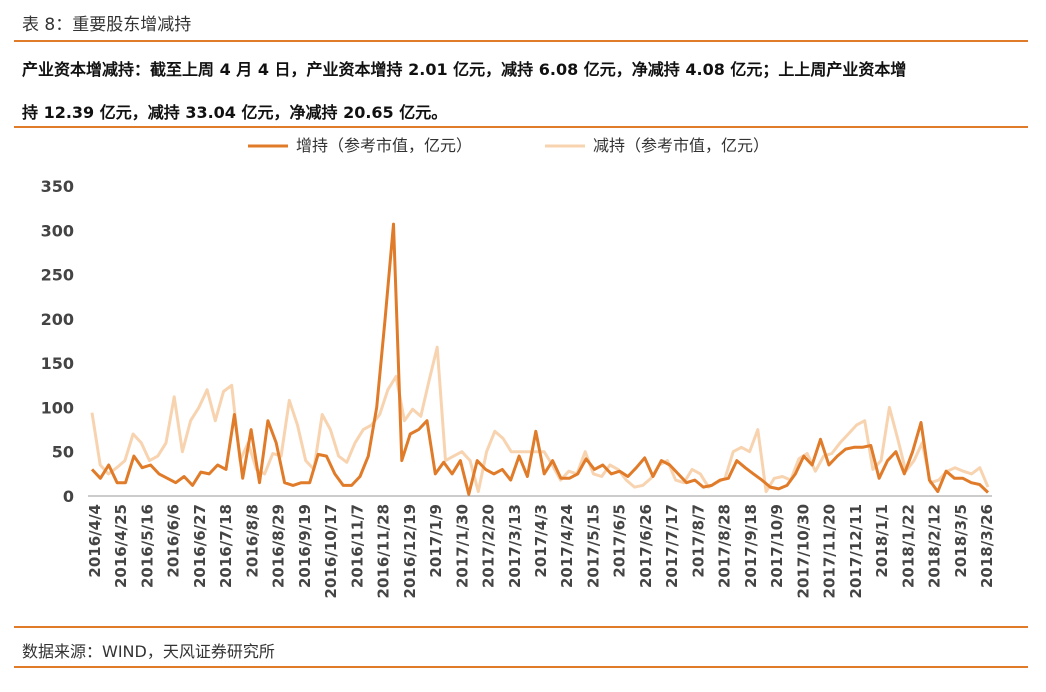 The height and width of the screenshot is (692, 1046). Describe the element at coordinates (331, 551) in the screenshot. I see `x-tick-label: 2016/10/17` at that location.